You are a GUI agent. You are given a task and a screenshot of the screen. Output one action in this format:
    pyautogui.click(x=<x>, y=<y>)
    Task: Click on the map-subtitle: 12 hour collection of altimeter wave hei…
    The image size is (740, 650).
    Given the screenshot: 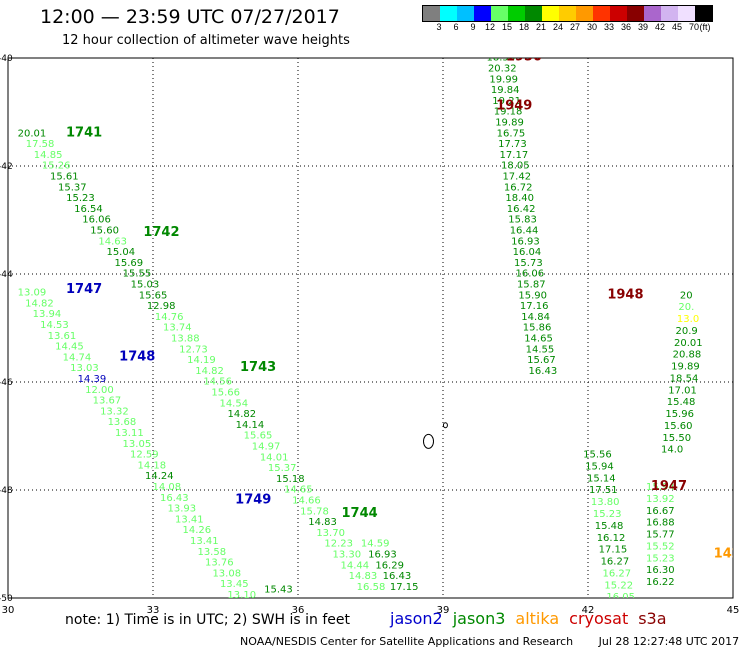 What is the action you would take?
    pyautogui.click(x=206, y=40)
    